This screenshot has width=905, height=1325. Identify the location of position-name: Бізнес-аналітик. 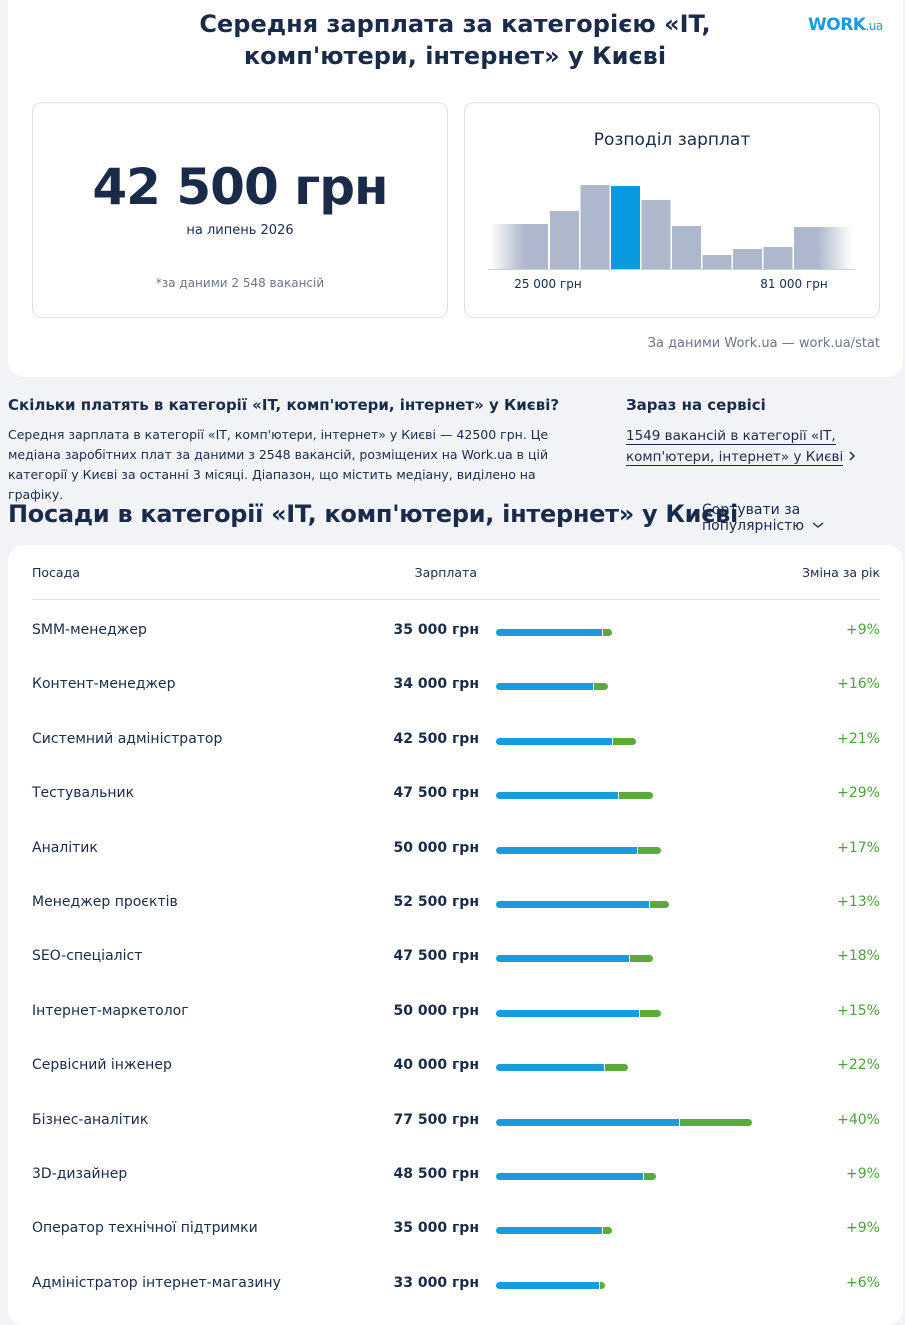
(90, 1119).